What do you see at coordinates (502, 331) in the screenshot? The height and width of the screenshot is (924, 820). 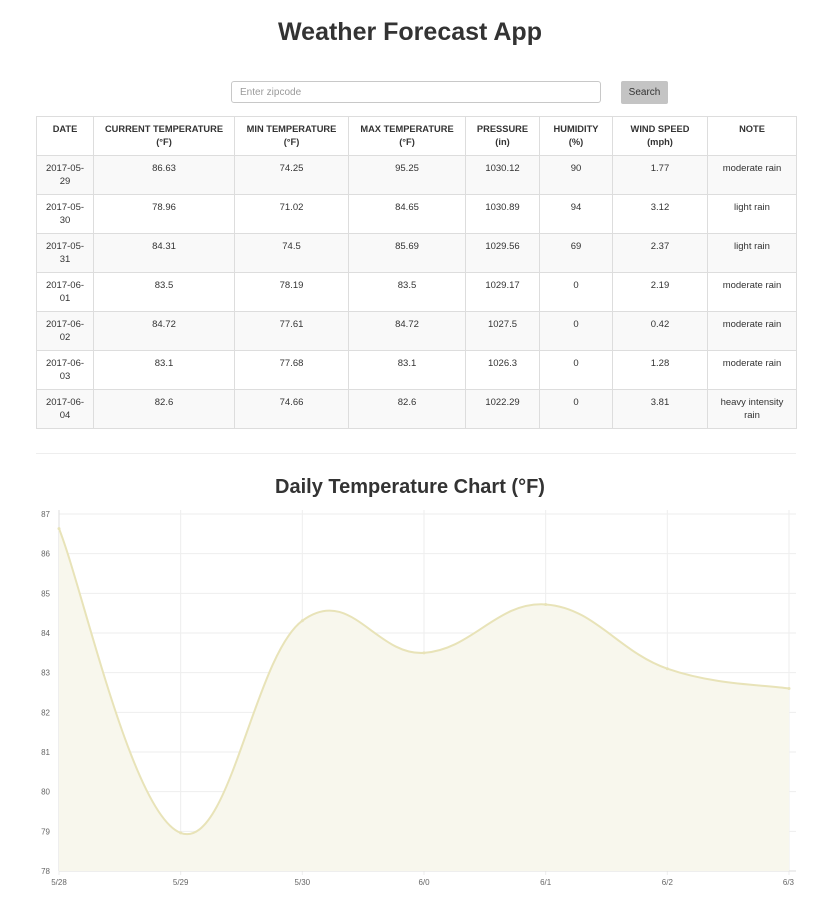 I see `table-cell: 1027.5` at bounding box center [502, 331].